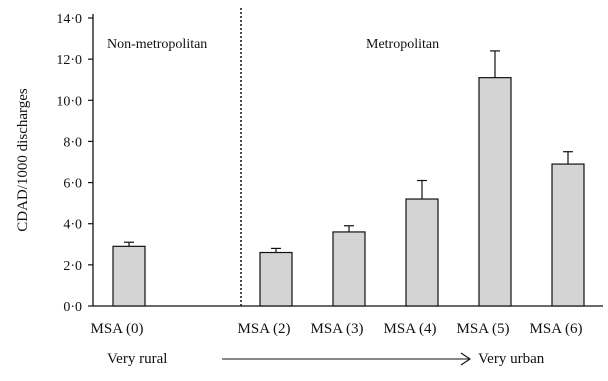 The width and height of the screenshot is (608, 381). Describe the element at coordinates (264, 329) in the screenshot. I see `x-tick-label: MSA (2)` at that location.